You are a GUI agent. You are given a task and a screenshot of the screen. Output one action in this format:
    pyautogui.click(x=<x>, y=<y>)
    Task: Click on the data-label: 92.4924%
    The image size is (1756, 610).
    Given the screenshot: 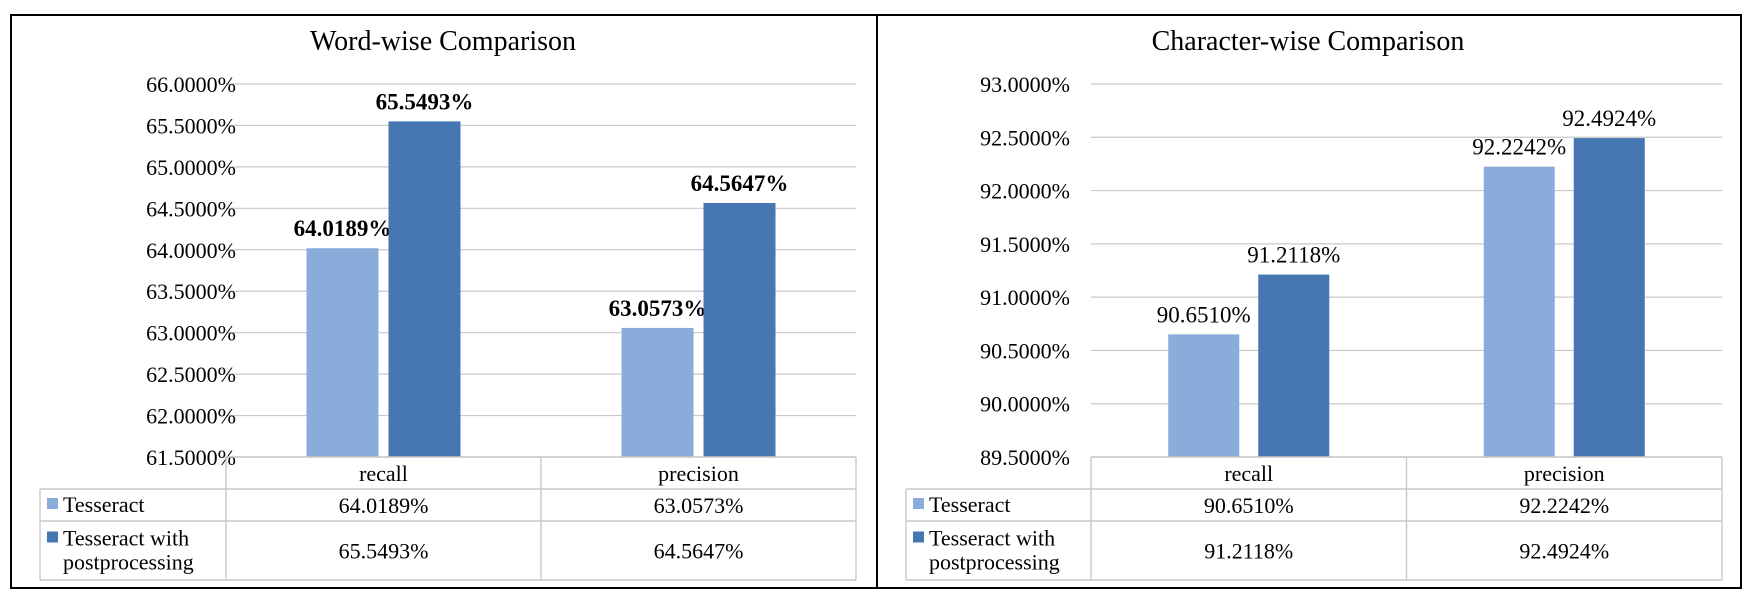 What is the action you would take?
    pyautogui.click(x=1609, y=118)
    